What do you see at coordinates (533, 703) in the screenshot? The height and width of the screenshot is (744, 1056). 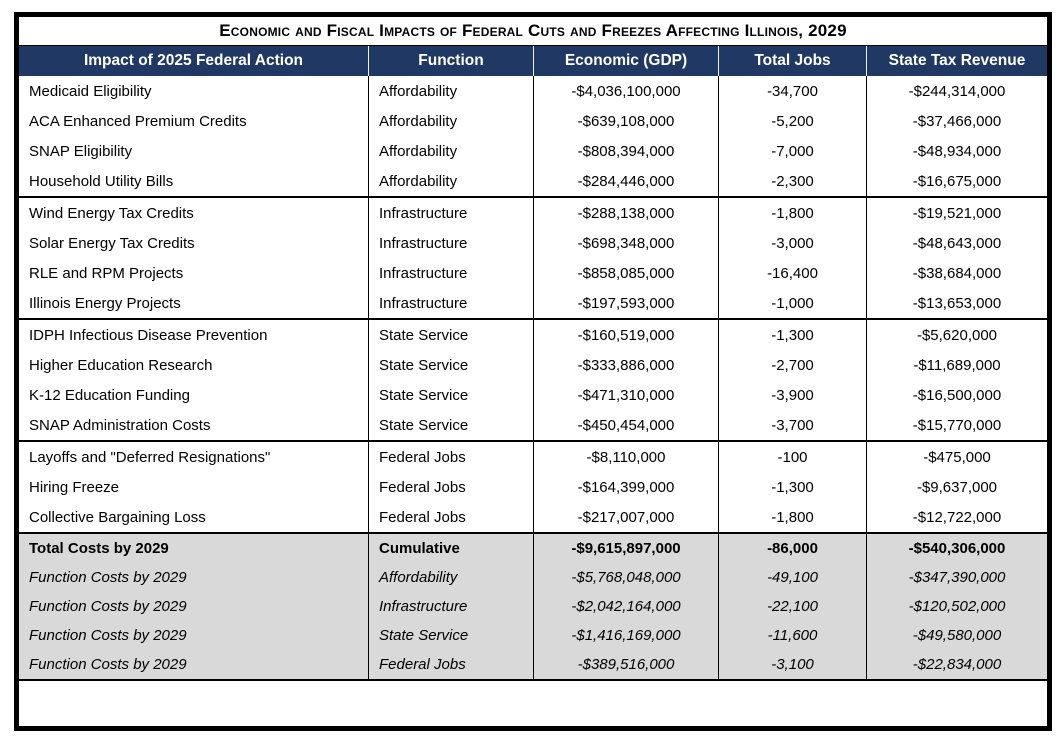 I see `empty-row` at bounding box center [533, 703].